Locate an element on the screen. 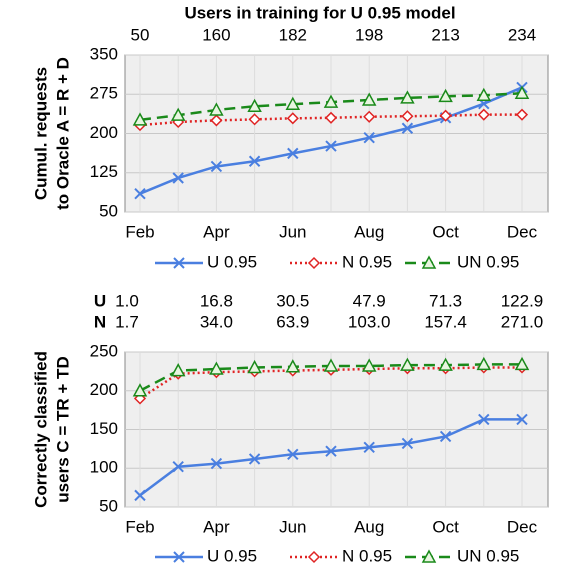 The image size is (568, 576). y-tick-label: 150 is located at coordinates (104, 428).